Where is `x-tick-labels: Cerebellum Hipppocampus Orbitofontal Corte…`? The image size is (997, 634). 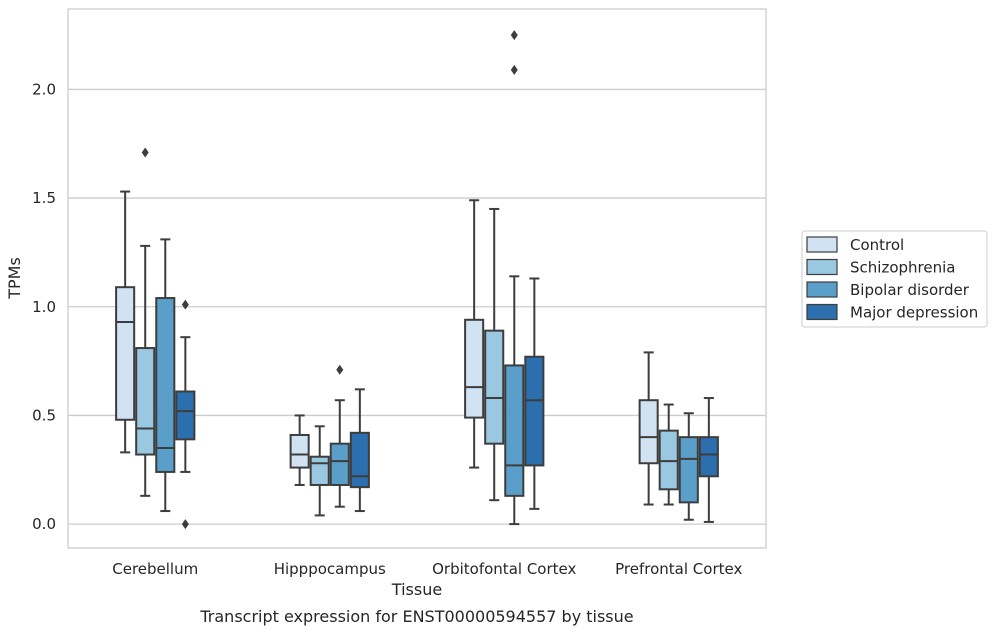 x-tick-labels: Cerebellum Hipppocampus Orbitofontal Corte… is located at coordinates (427, 569).